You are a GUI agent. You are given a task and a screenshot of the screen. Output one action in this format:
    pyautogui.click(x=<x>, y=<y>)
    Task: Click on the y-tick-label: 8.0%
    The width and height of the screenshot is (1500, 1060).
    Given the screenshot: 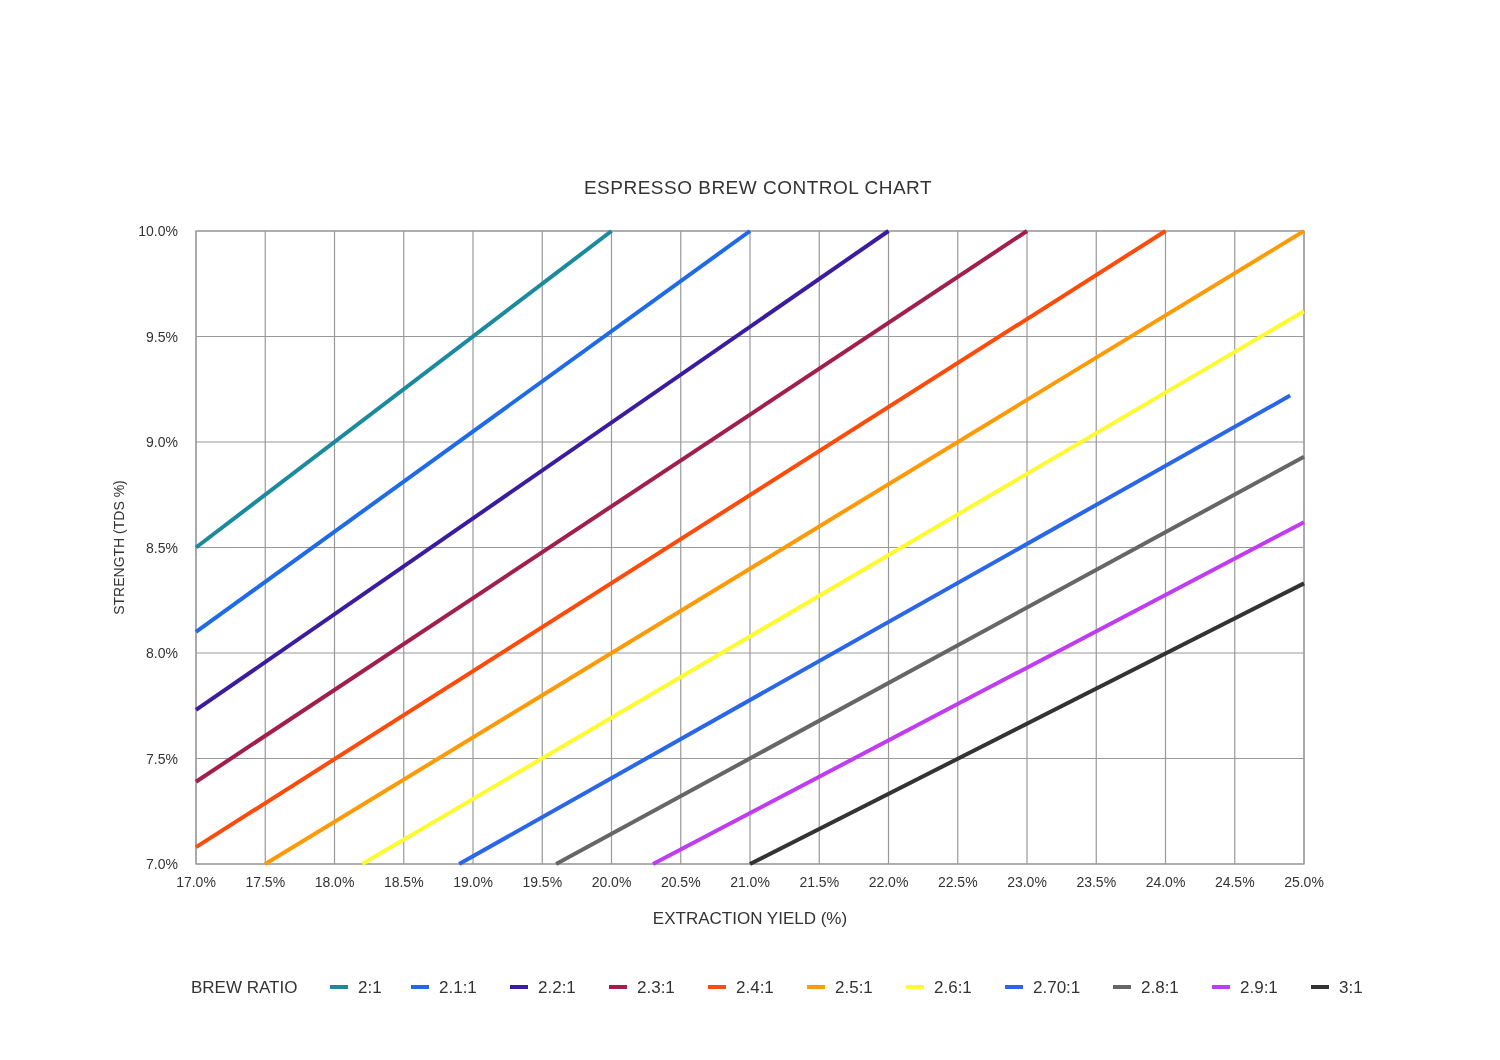 What is the action you would take?
    pyautogui.click(x=162, y=653)
    